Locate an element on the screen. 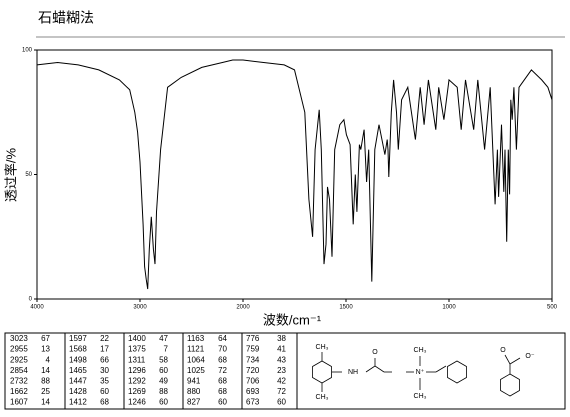  peak-wavenumber: 941 is located at coordinates (194, 381).